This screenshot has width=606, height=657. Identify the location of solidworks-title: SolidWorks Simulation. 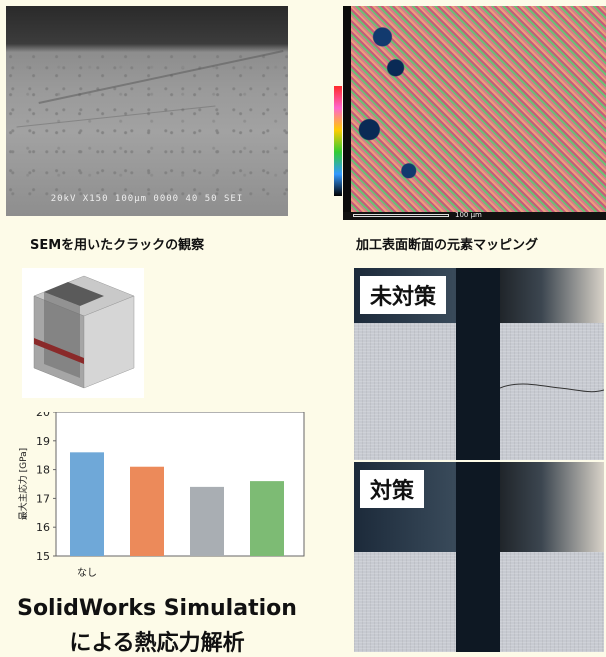
(157, 608).